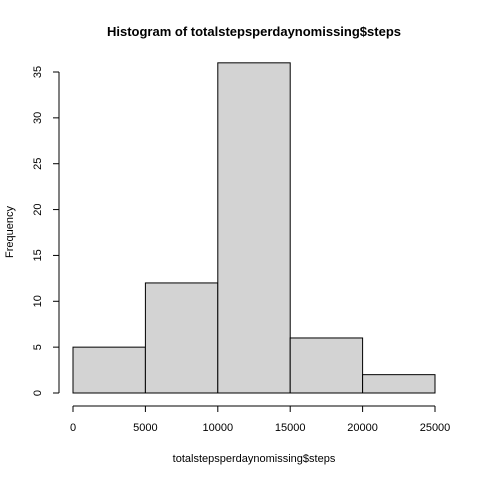 This screenshot has width=480, height=480. What do you see at coordinates (362, 428) in the screenshot?
I see `x-tick-label: 20000` at bounding box center [362, 428].